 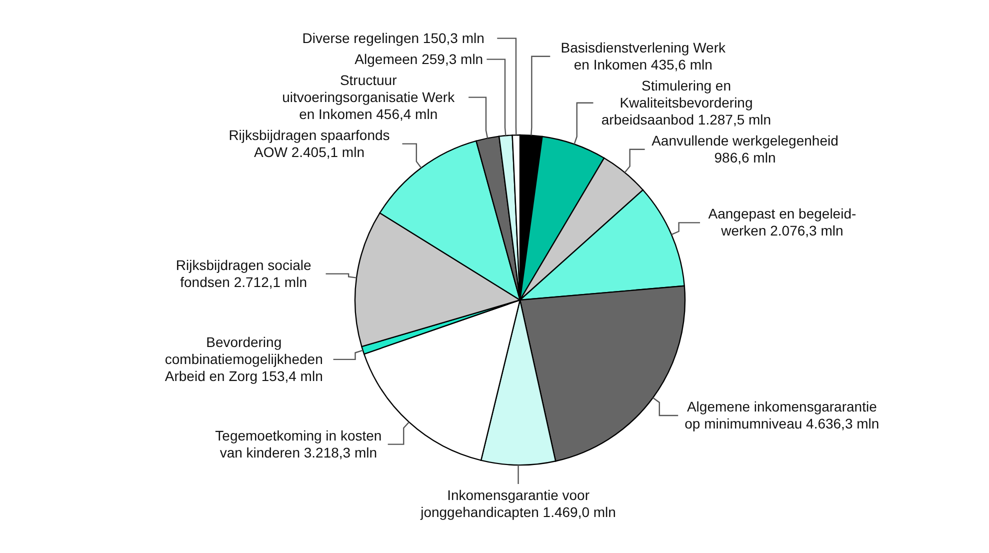 What do you see at coordinates (369, 97) in the screenshot?
I see `slice-label: Structuur uitvoeringsorganisatie Werk en Inkomen 456,4 mln` at bounding box center [369, 97].